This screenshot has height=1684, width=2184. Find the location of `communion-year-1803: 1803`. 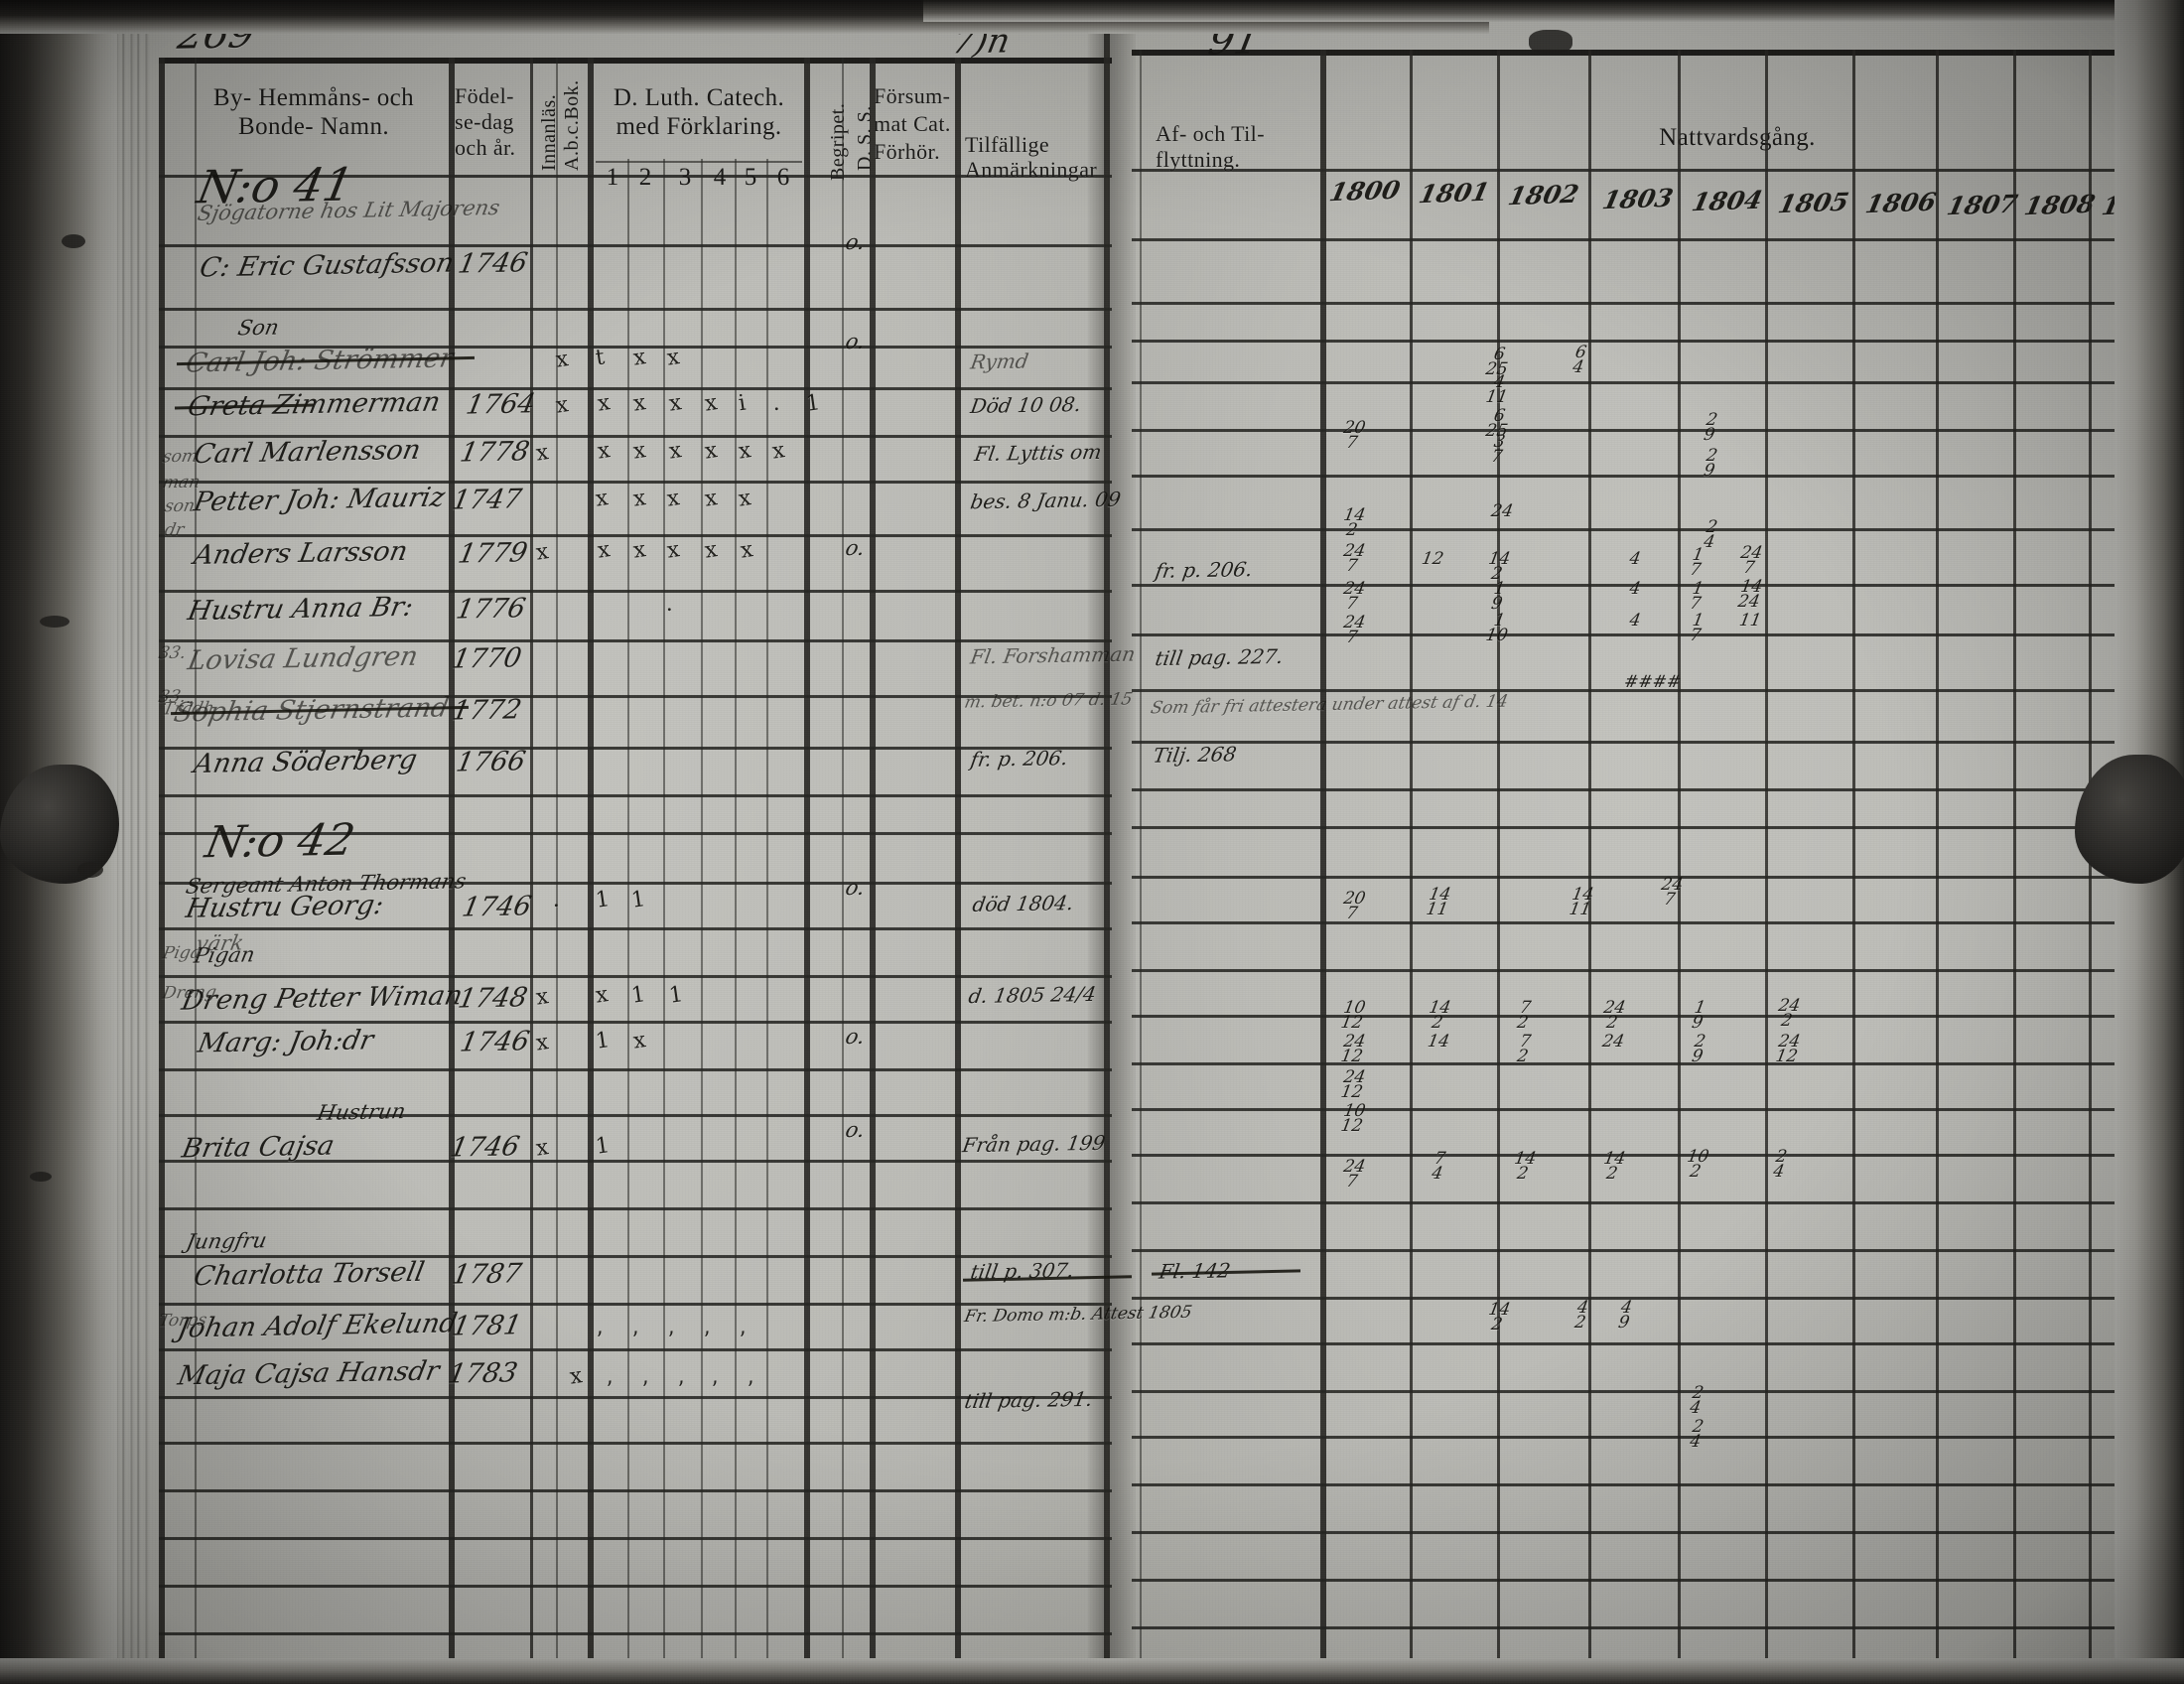

communion-year-1803: 1803 is located at coordinates (1637, 199).